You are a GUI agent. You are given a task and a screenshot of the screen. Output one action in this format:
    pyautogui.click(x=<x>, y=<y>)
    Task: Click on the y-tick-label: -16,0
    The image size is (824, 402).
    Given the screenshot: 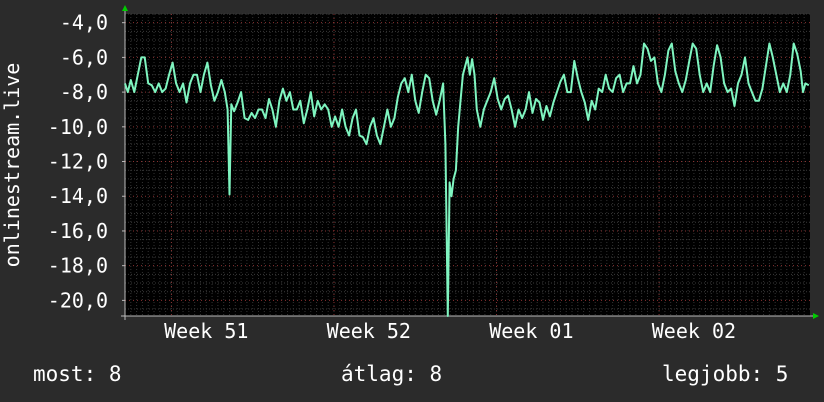 What is the action you would take?
    pyautogui.click(x=78, y=231)
    